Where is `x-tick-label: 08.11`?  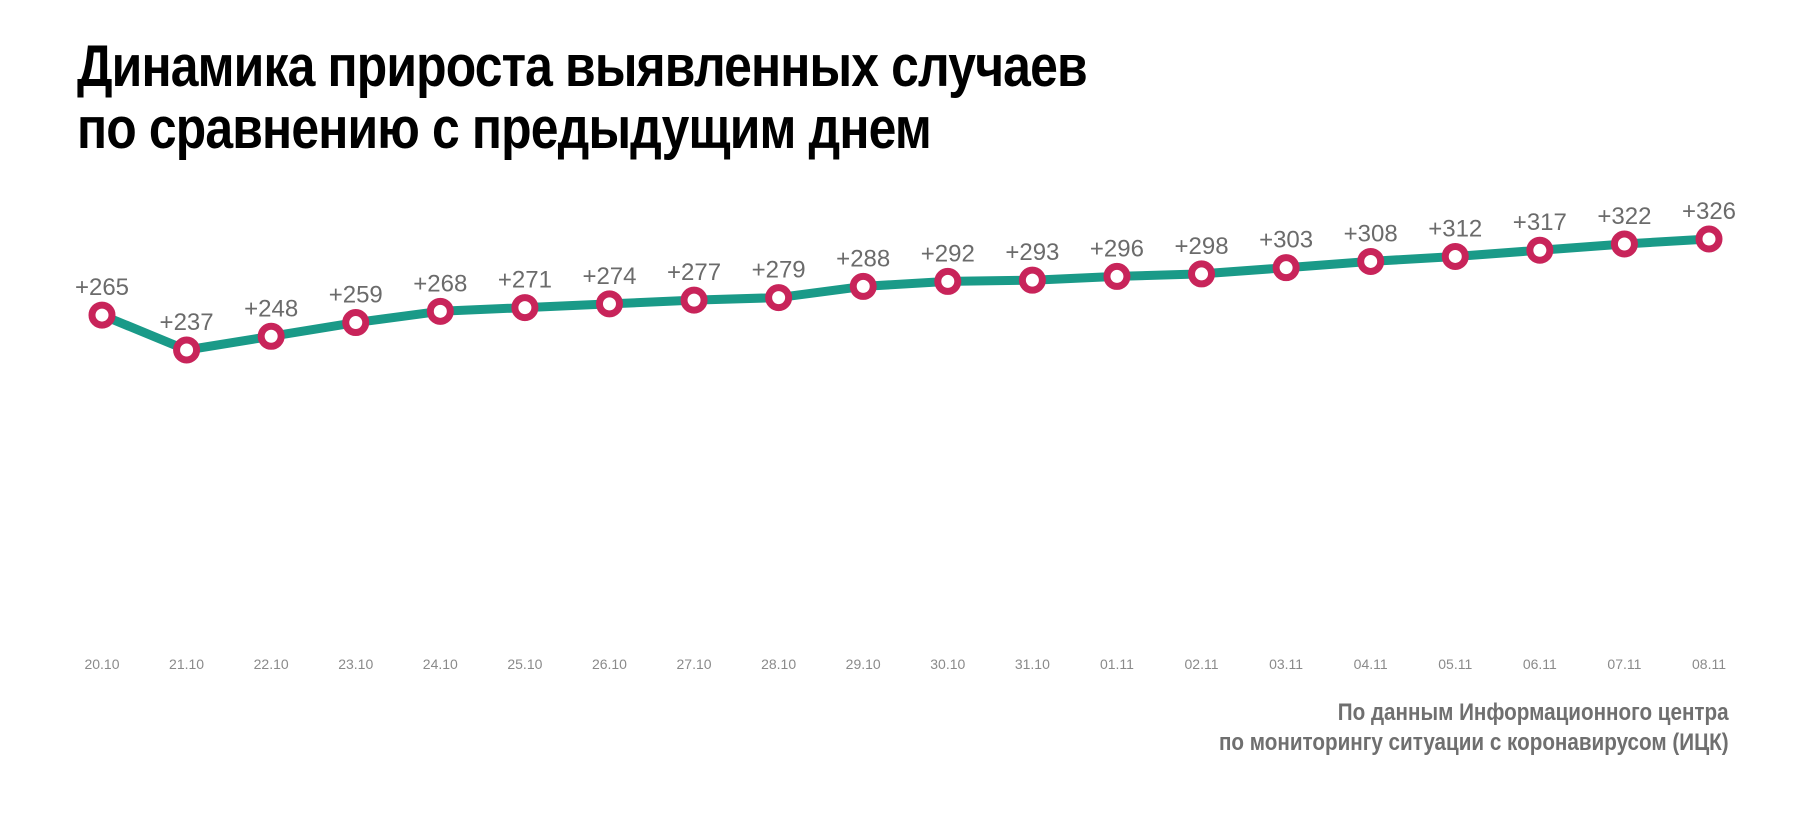
x-tick-label: 08.11 is located at coordinates (1709, 664).